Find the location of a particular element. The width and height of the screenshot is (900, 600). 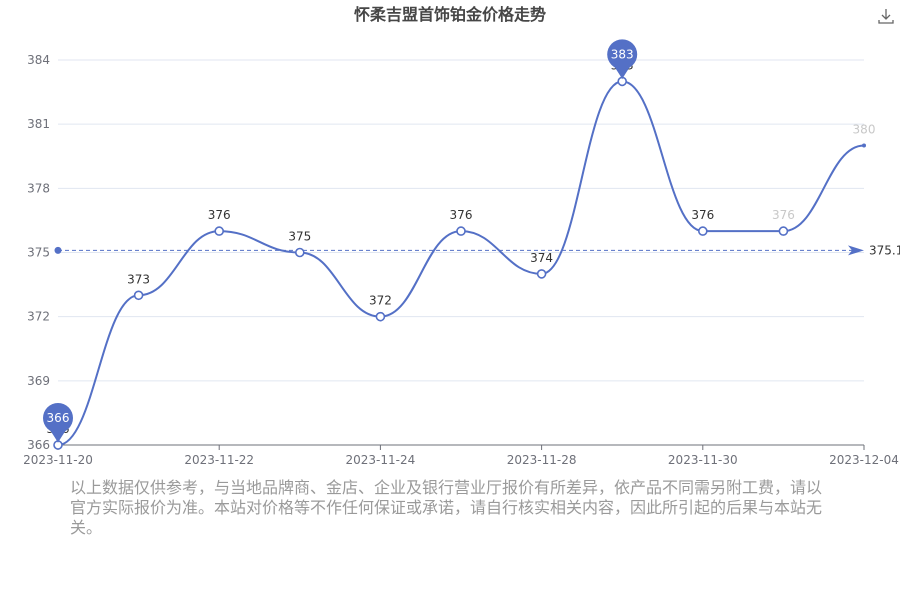

y-axis: 366 369 372 375 378 381 384 is located at coordinates (38, 252).